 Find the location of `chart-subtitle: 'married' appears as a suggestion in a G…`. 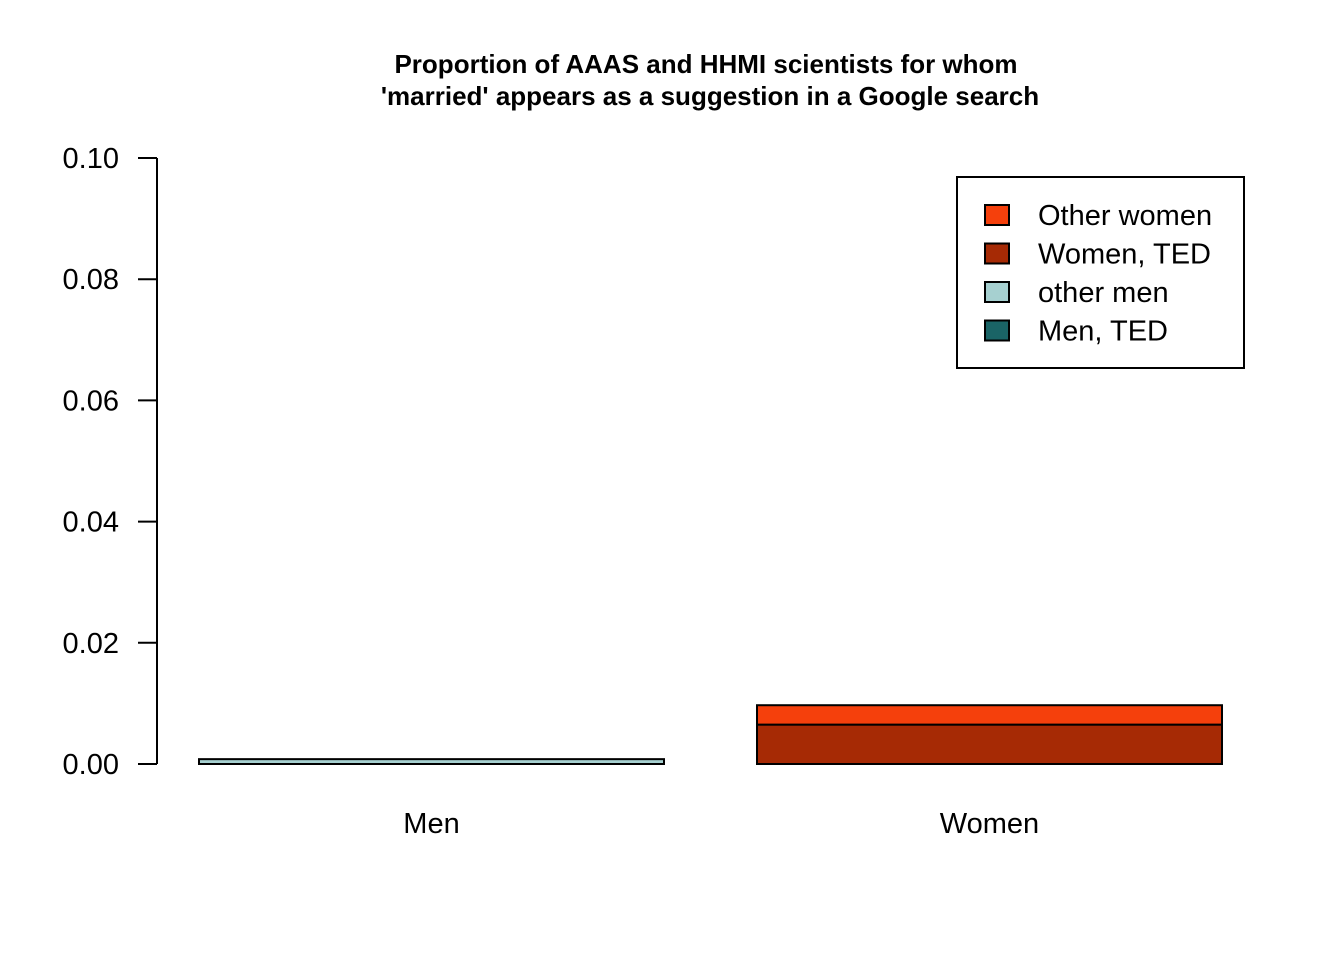

chart-subtitle: 'married' appears as a suggestion in a G… is located at coordinates (710, 96).